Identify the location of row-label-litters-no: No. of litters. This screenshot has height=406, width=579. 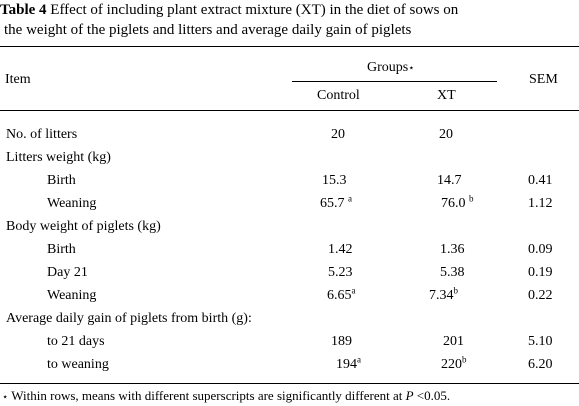
(42, 134).